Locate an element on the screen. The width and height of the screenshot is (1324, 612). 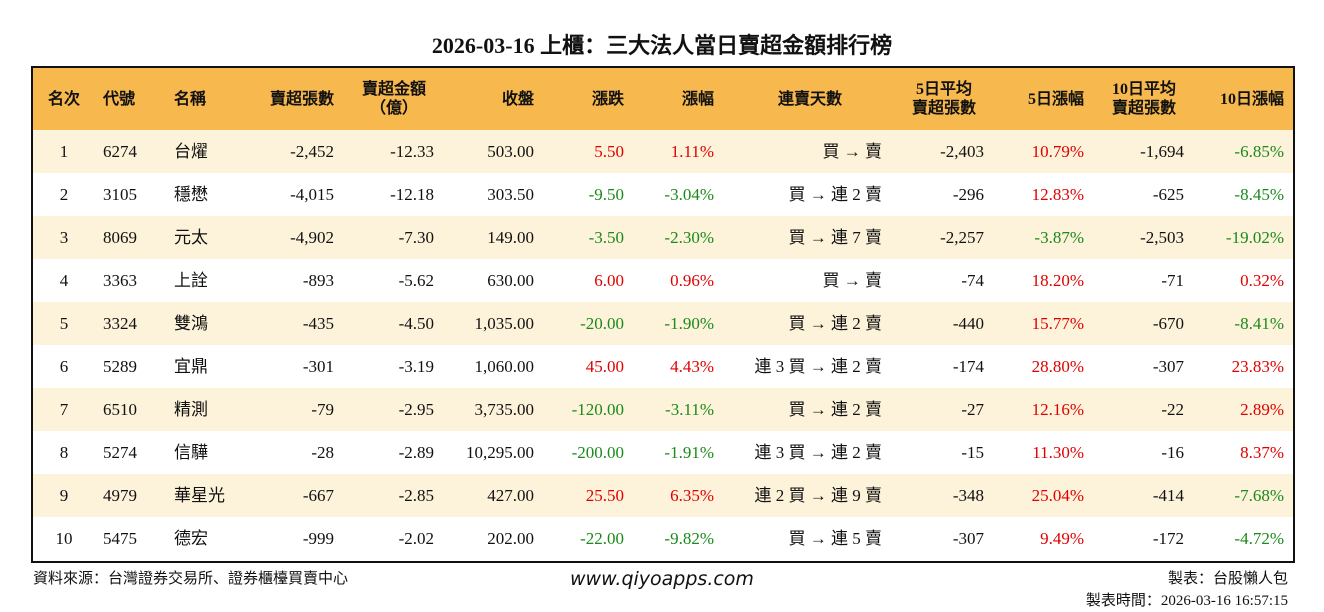
table-cell: -7.30 is located at coordinates (416, 237).